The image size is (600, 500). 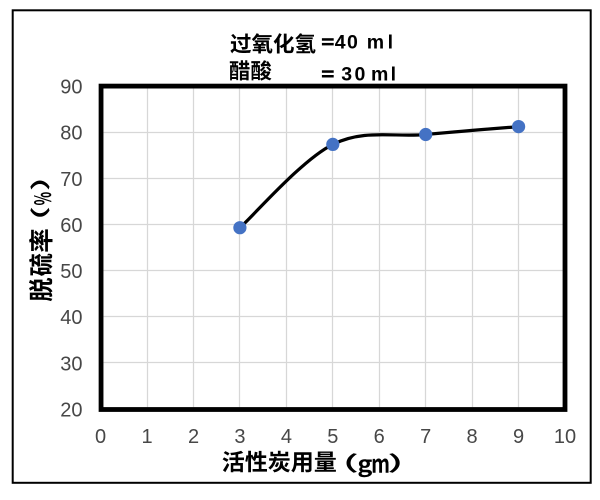 What do you see at coordinates (518, 437) in the screenshot?
I see `svg-text: 9` at bounding box center [518, 437].